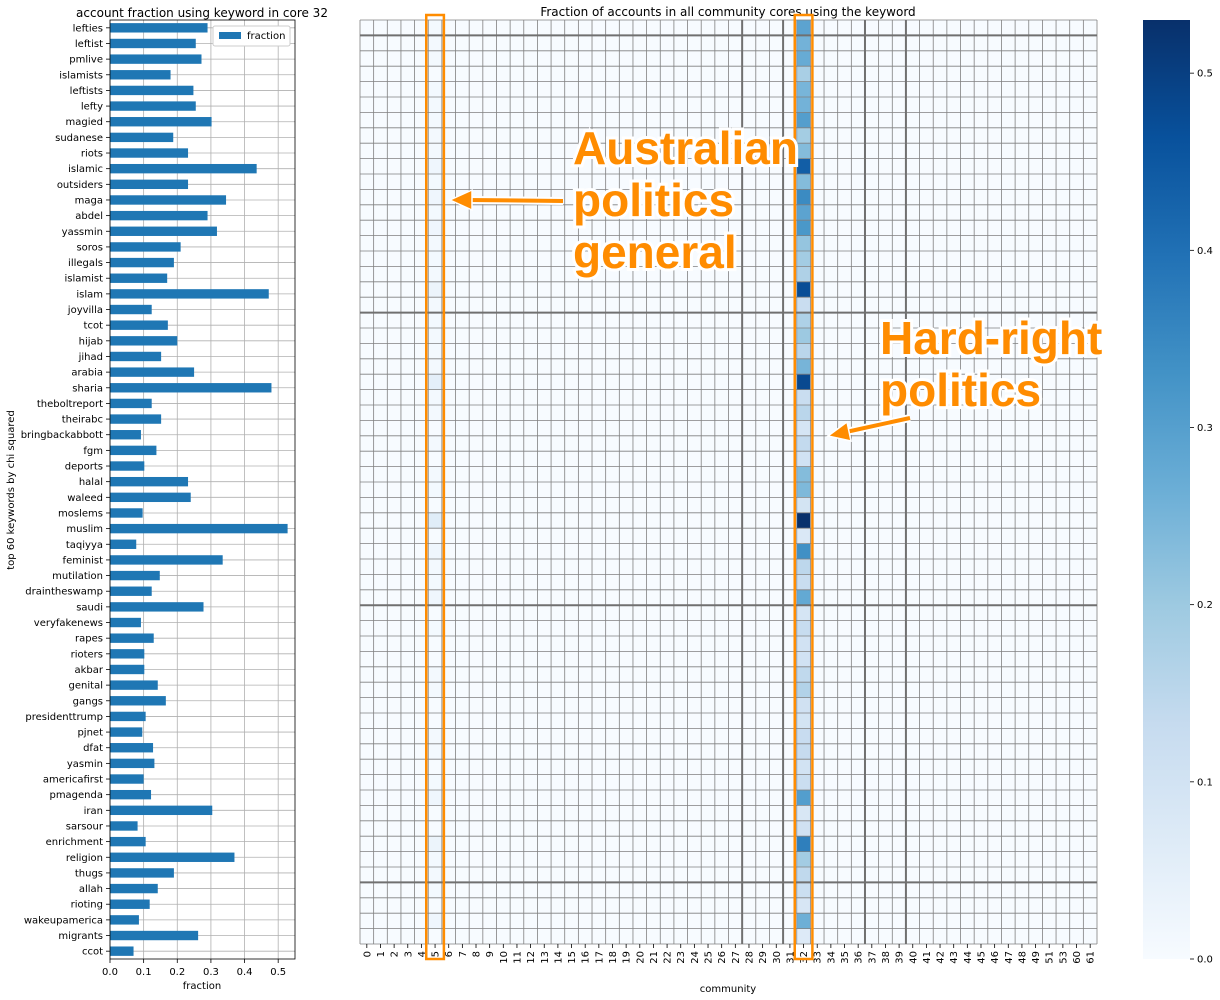 This screenshot has height=1000, width=1220. Describe the element at coordinates (913, 957) in the screenshot. I see `heatmap-x-tick-label: 40` at that location.